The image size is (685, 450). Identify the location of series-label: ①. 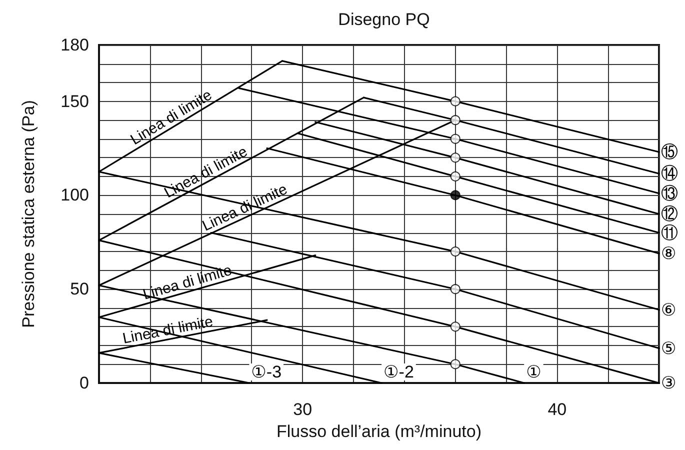
(534, 372).